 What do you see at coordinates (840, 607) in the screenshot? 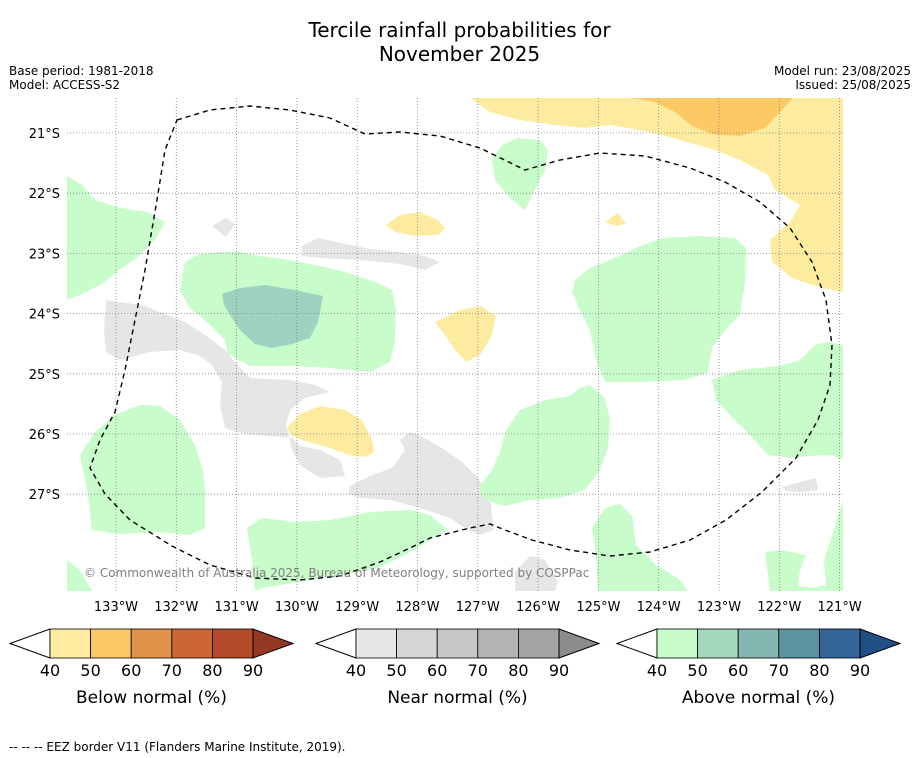
I see `longitude-label: 121°W` at bounding box center [840, 607].